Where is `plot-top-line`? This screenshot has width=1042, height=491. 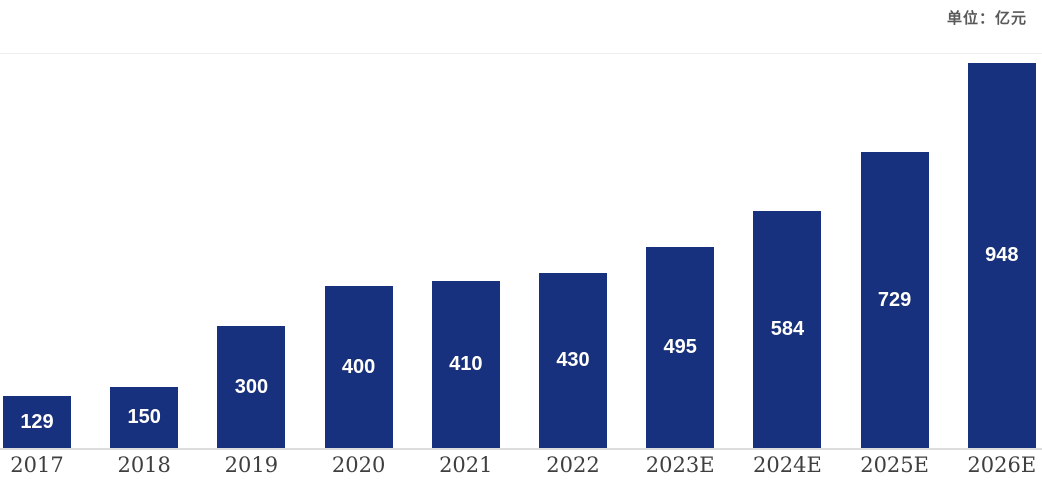
plot-top-line is located at coordinates (521, 53).